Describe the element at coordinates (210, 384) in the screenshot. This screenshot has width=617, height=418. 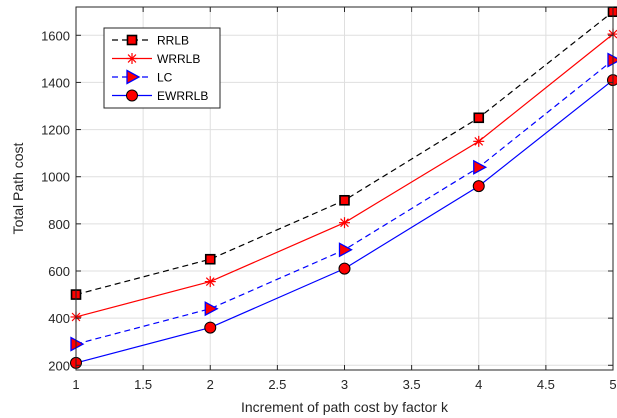
I see `x-tick-label: 2` at that location.